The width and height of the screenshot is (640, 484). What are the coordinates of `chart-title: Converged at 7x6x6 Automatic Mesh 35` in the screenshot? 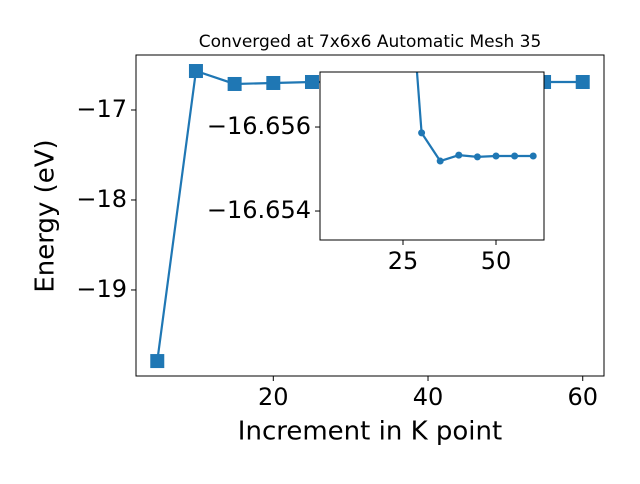 It's located at (370, 42).